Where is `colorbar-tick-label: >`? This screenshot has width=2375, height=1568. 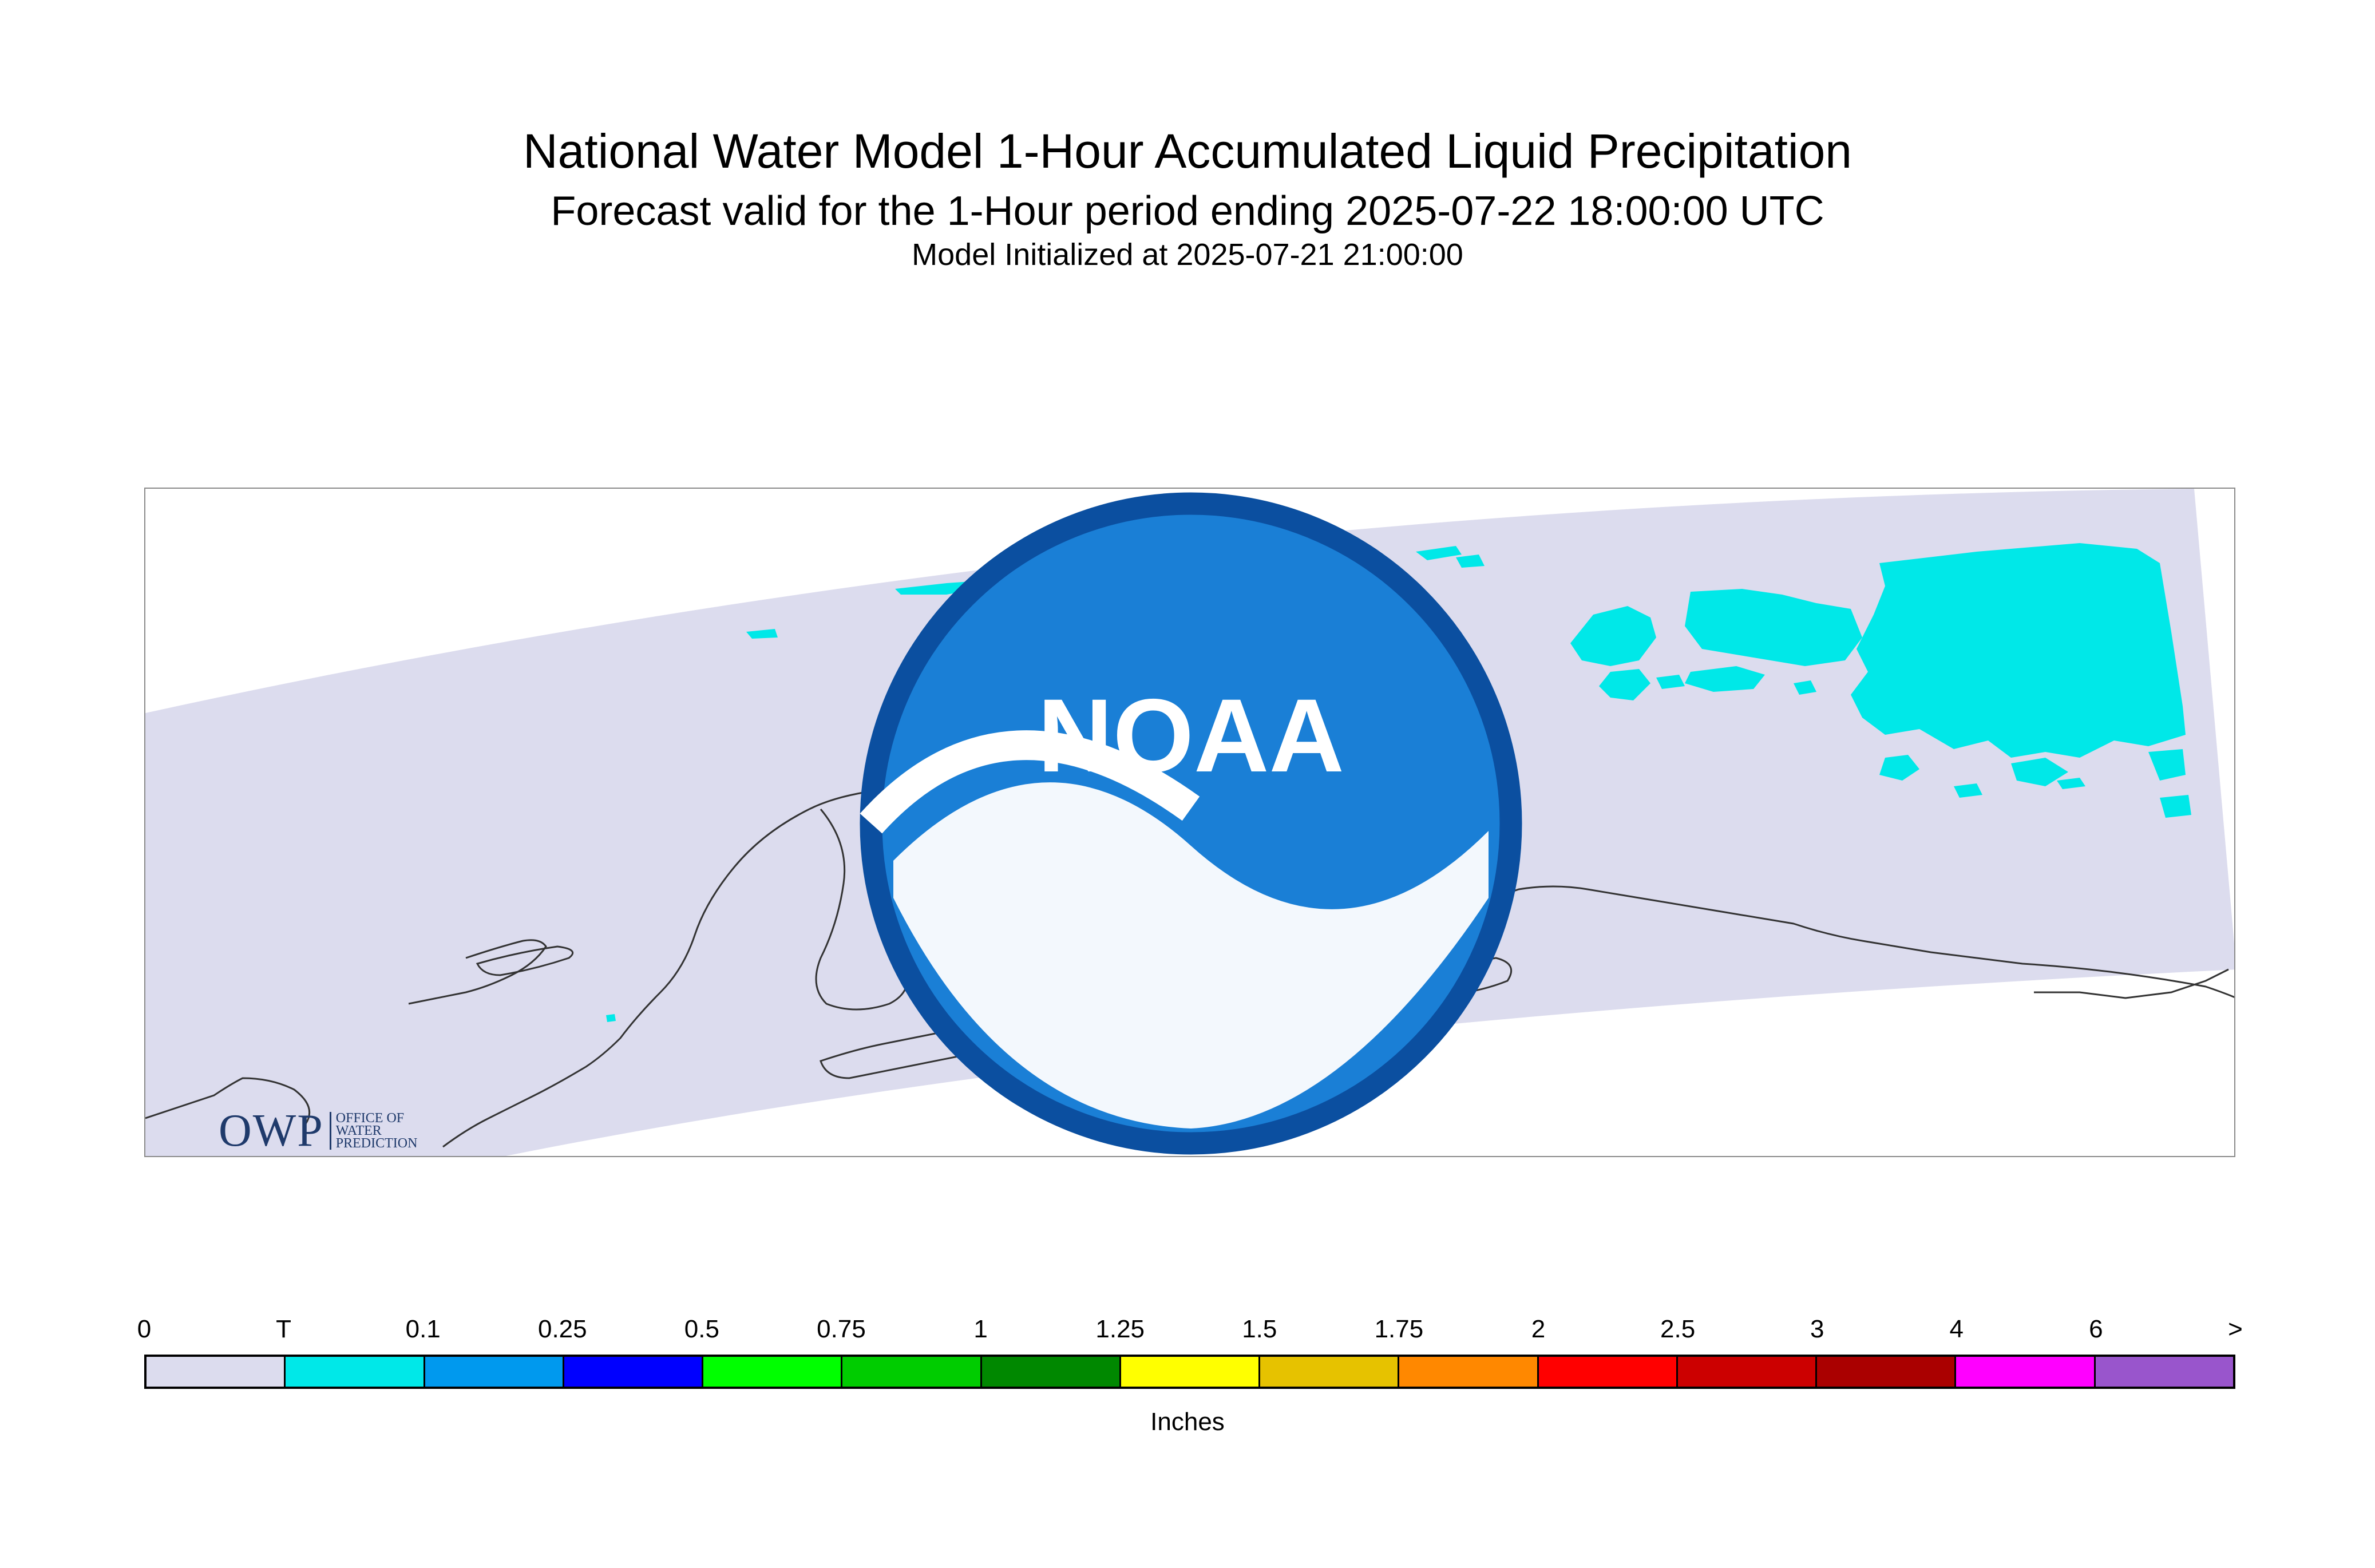 colorbar-tick-label: > is located at coordinates (2235, 1329).